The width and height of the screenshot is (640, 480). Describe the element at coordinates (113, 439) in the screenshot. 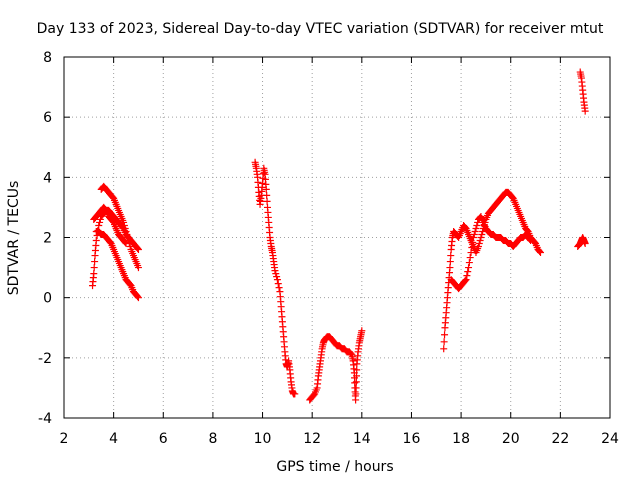

I see `x-tick-label: 4` at that location.